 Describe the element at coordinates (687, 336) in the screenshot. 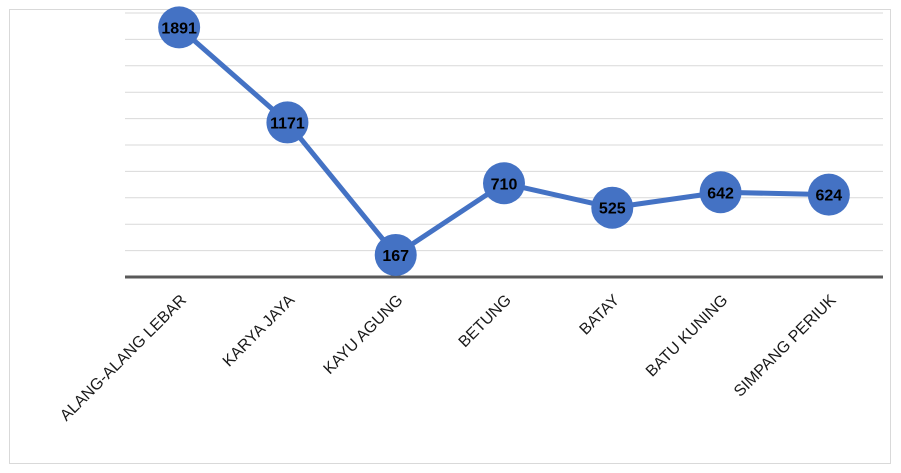

I see `category-label: BATU KUNING` at that location.